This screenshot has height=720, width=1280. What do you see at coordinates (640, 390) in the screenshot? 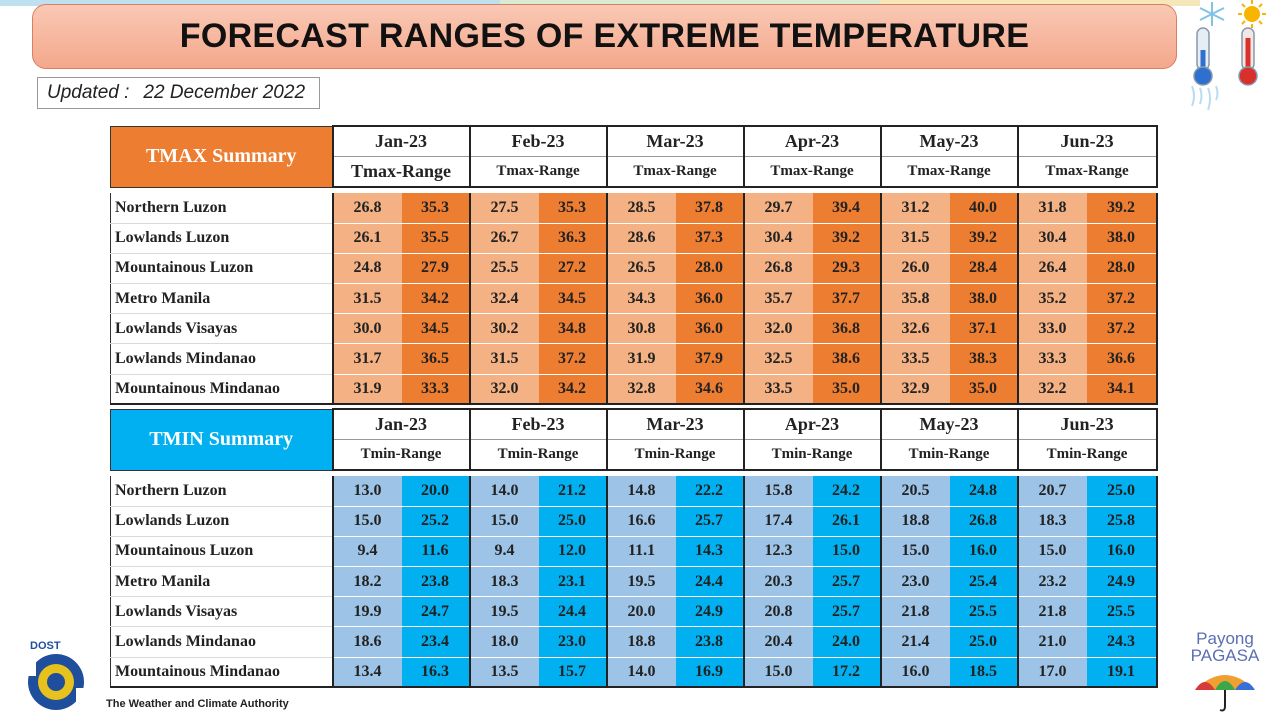
I see `range-low-value: 32.8` at bounding box center [640, 390].